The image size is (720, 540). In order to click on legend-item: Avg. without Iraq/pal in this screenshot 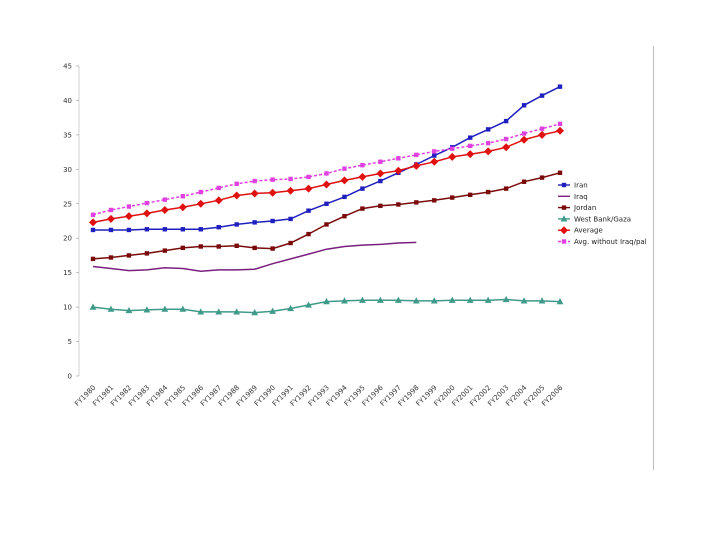, I will do `click(602, 242)`.